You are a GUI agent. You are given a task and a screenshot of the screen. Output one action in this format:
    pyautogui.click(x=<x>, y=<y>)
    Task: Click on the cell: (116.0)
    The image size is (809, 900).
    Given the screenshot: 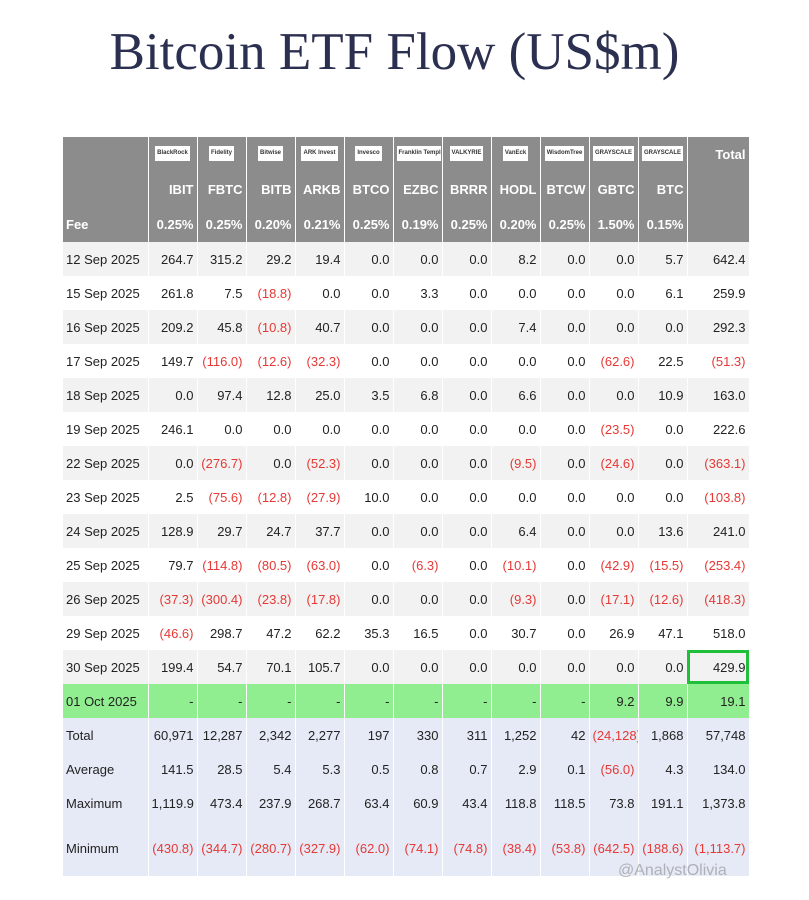 What is the action you would take?
    pyautogui.click(x=222, y=361)
    